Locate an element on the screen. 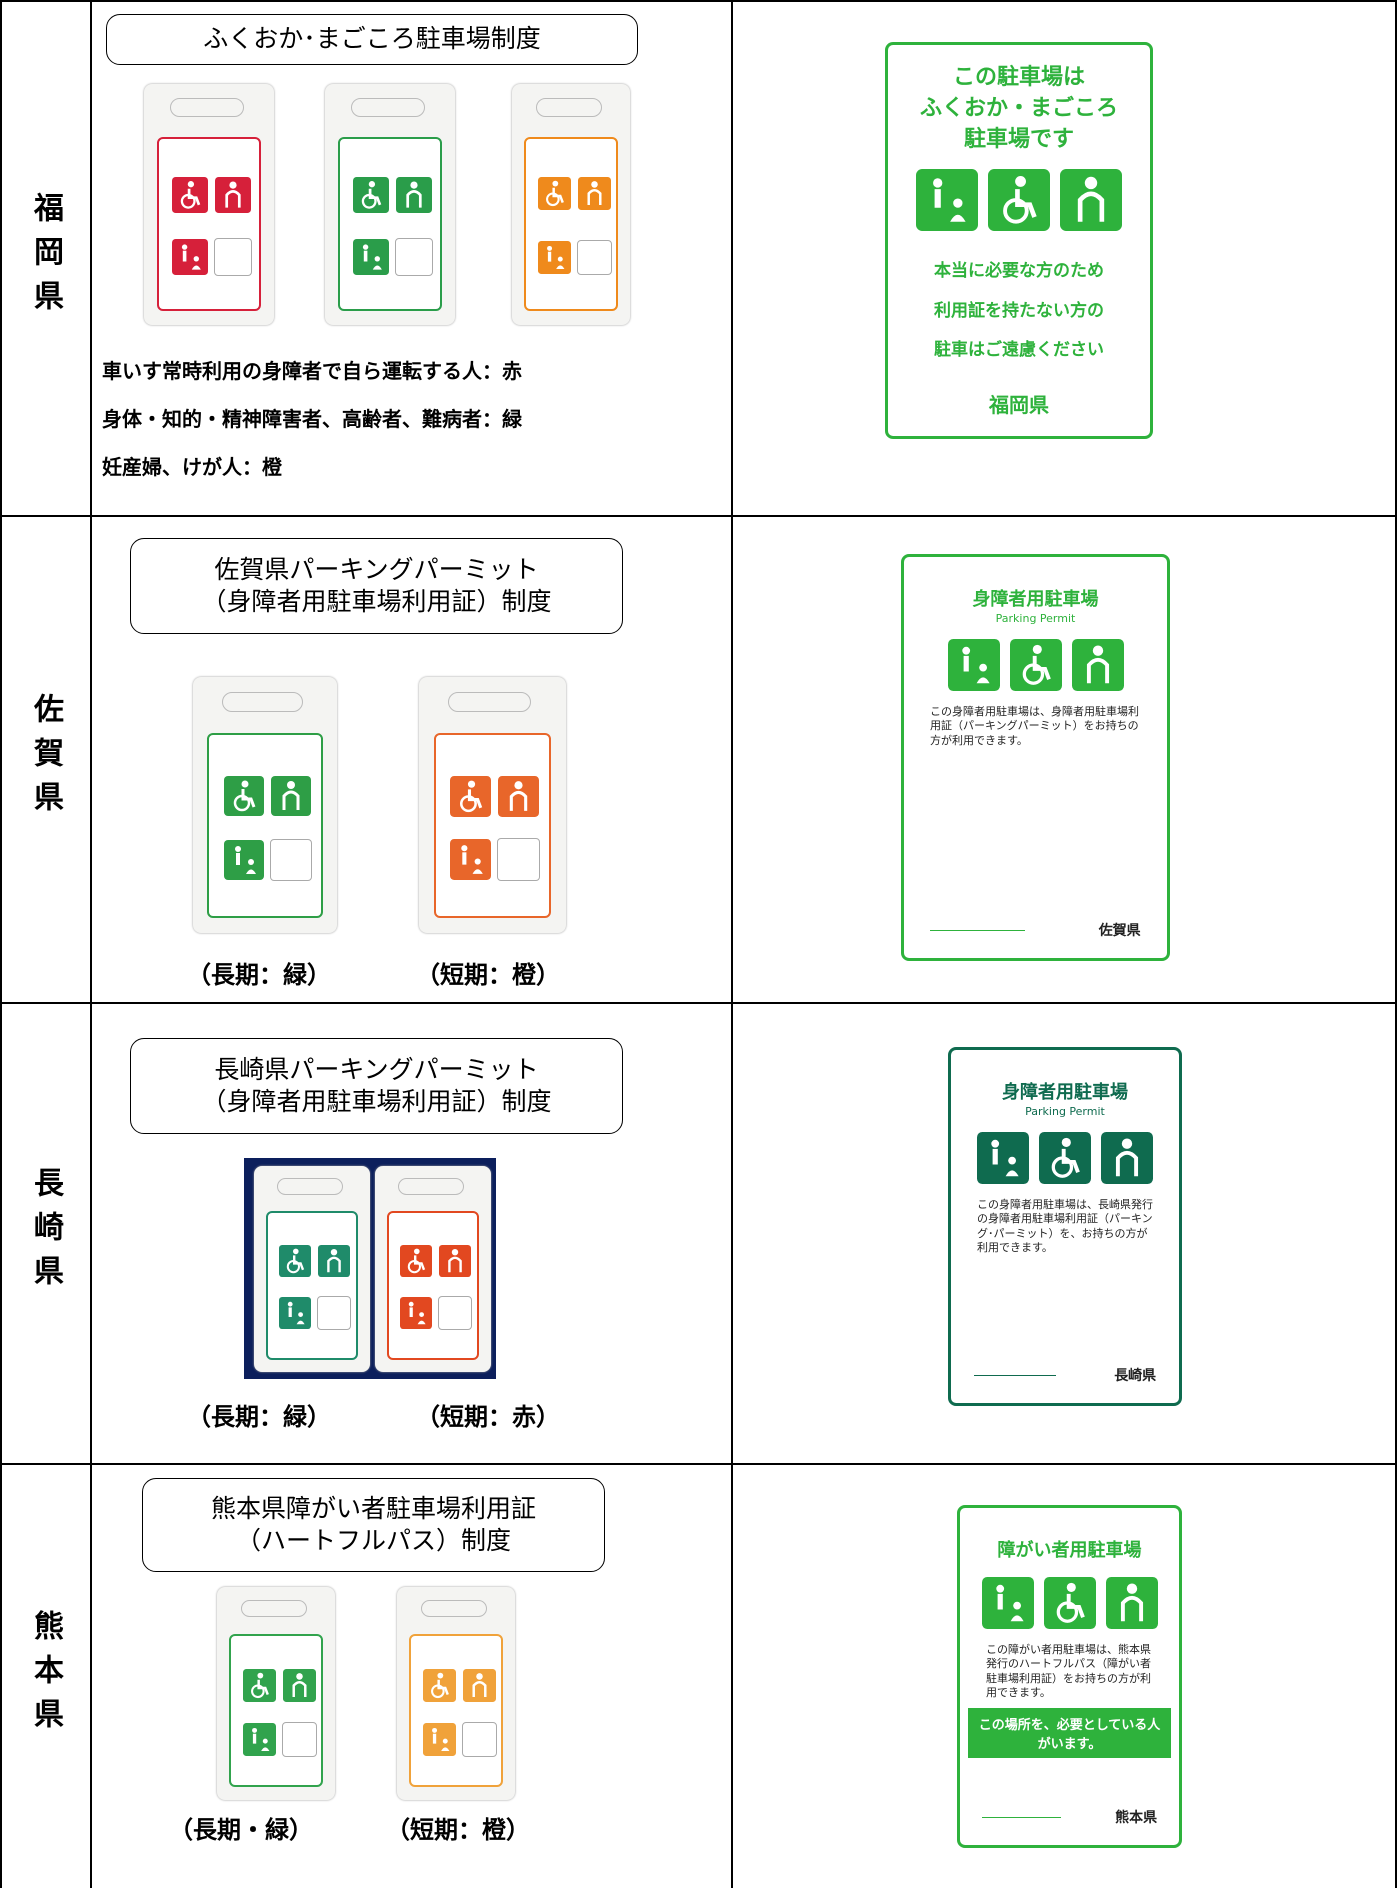 The height and width of the screenshot is (1888, 1397). caption: （短期：赤） is located at coordinates (488, 1417).